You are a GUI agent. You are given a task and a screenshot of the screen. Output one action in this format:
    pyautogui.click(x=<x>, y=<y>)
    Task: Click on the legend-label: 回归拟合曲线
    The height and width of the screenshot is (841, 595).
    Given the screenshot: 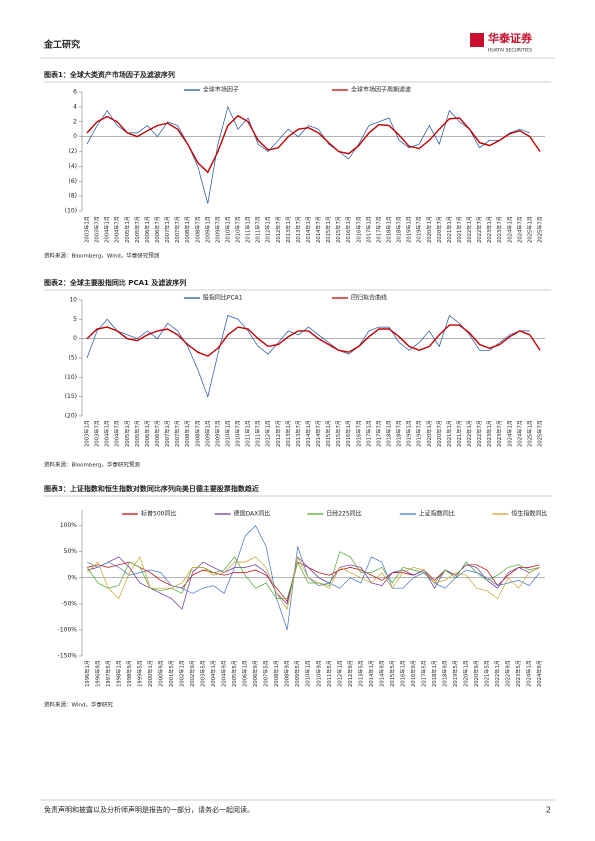 What is the action you would take?
    pyautogui.click(x=369, y=298)
    